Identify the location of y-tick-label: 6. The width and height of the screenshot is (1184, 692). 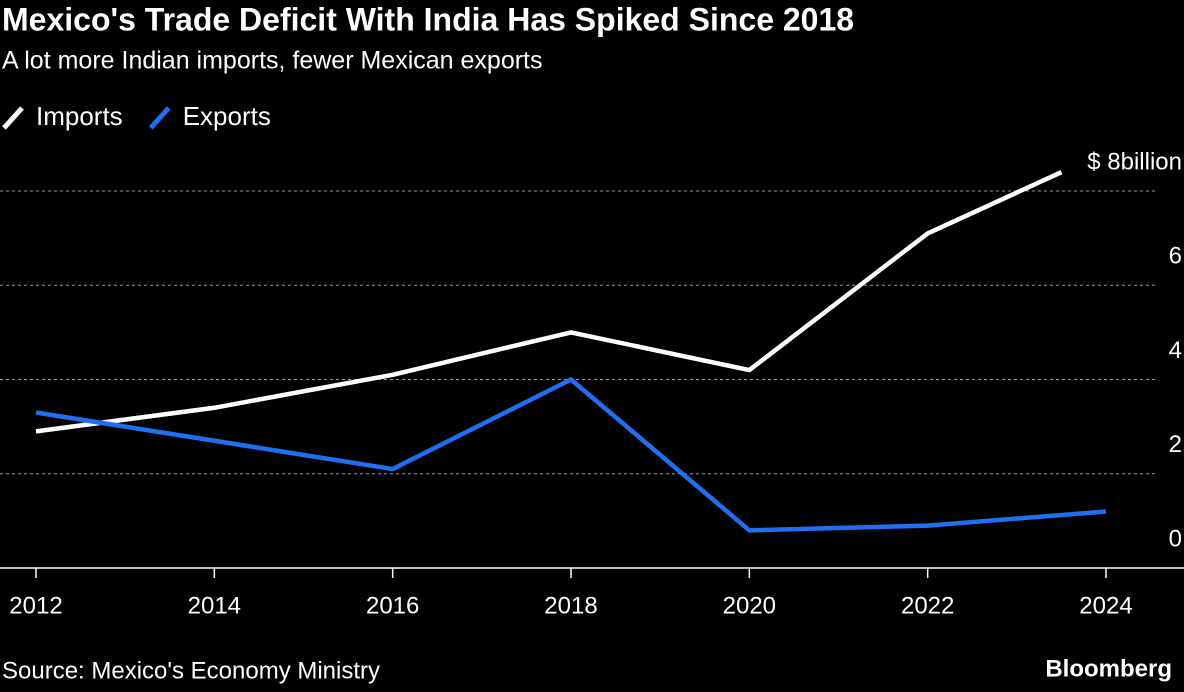
(1175, 256).